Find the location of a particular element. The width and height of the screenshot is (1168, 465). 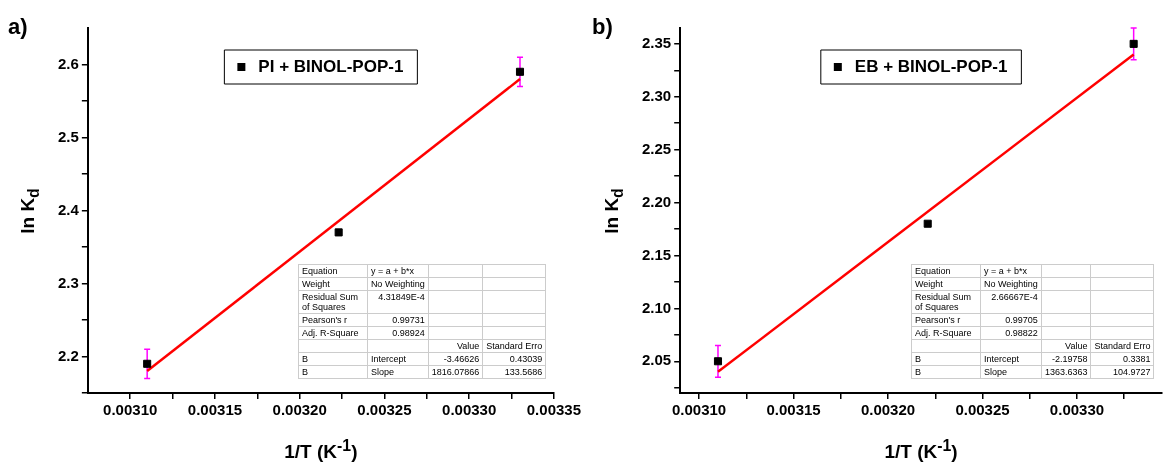

annotation: 0.3381 is located at coordinates (1122, 359).